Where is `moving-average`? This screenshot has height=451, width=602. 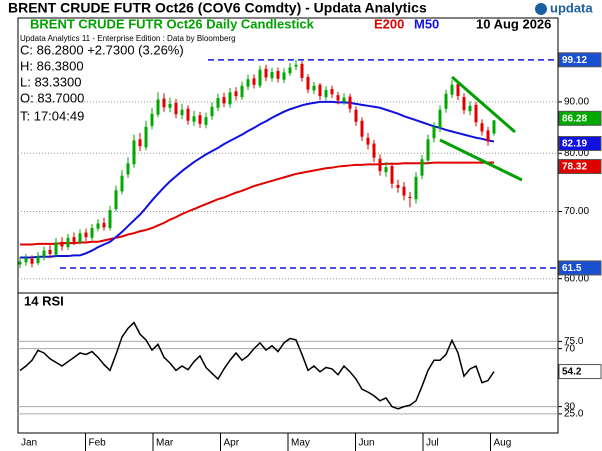 moving-average is located at coordinates (257, 203).